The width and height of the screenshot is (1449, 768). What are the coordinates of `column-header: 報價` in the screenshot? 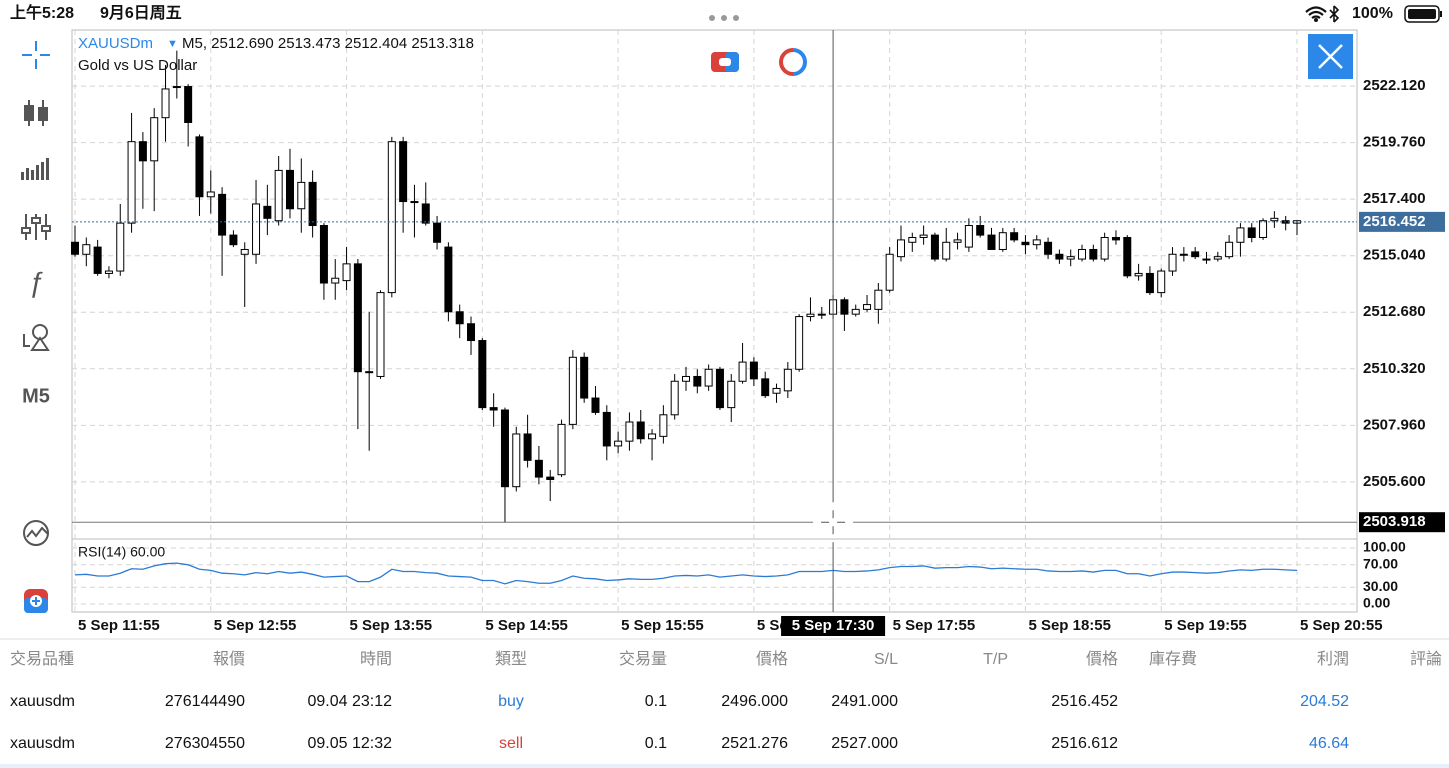 It's located at (229, 659).